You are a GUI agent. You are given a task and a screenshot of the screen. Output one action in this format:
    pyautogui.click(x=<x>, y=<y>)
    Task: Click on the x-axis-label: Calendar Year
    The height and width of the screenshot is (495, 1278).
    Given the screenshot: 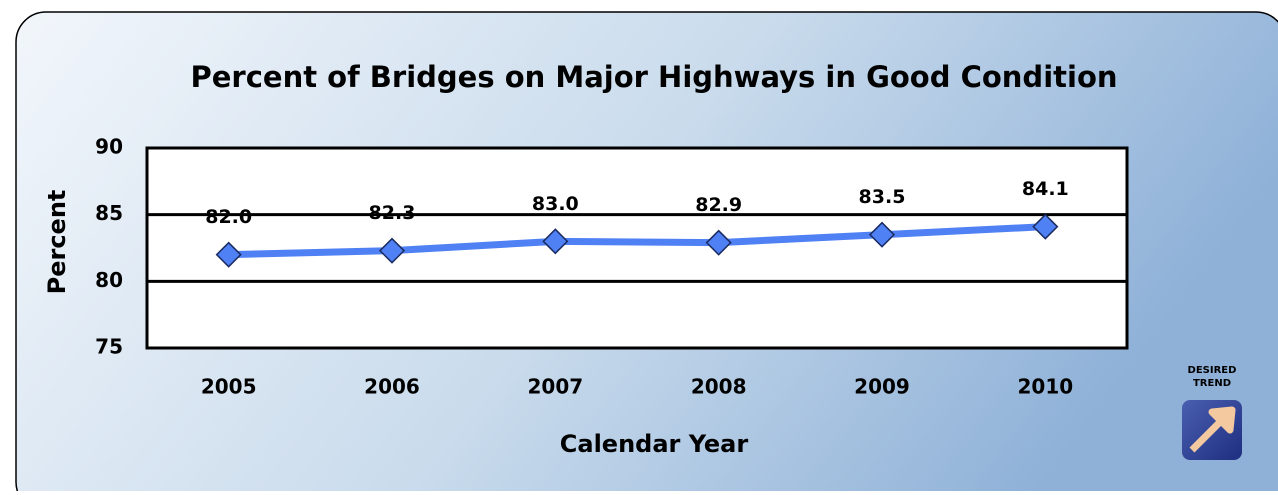 What is the action you would take?
    pyautogui.click(x=654, y=444)
    